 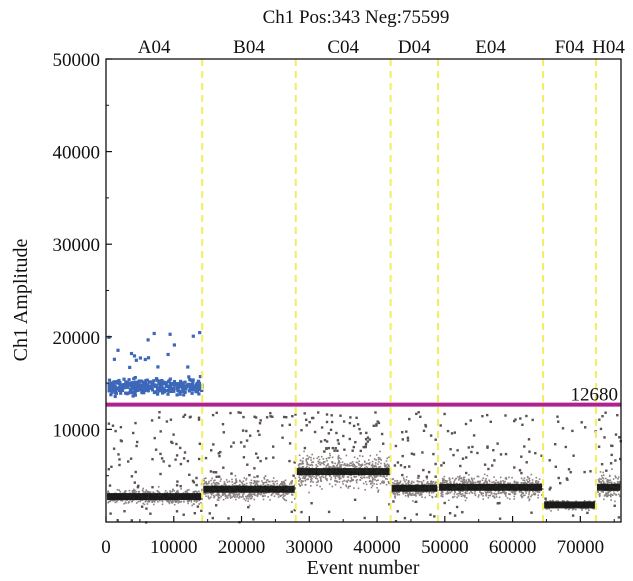 What do you see at coordinates (570, 466) in the screenshot?
I see `outliers-F04` at bounding box center [570, 466].